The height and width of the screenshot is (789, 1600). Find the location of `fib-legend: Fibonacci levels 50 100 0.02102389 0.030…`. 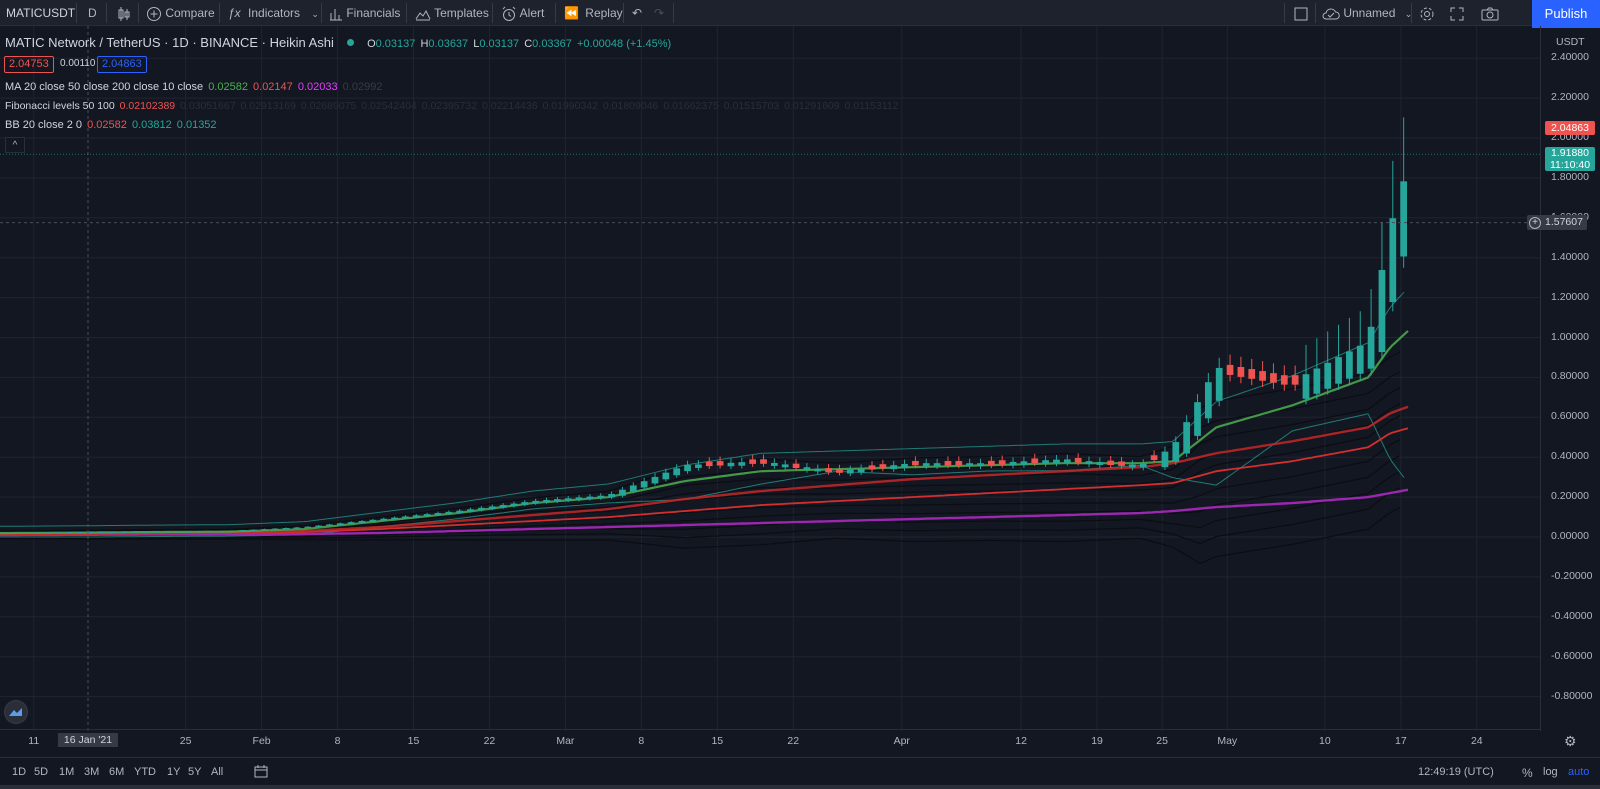

fib-legend: Fibonacci levels 50 100 0.02102389 0.030… is located at coordinates (452, 106).